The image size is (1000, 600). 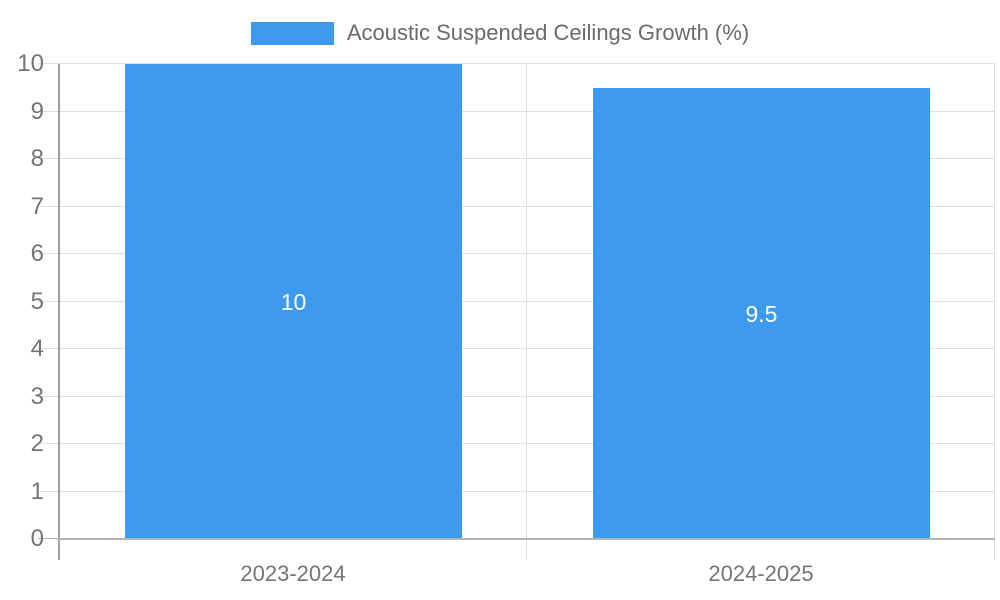 I want to click on y-axis-line, so click(x=59, y=312).